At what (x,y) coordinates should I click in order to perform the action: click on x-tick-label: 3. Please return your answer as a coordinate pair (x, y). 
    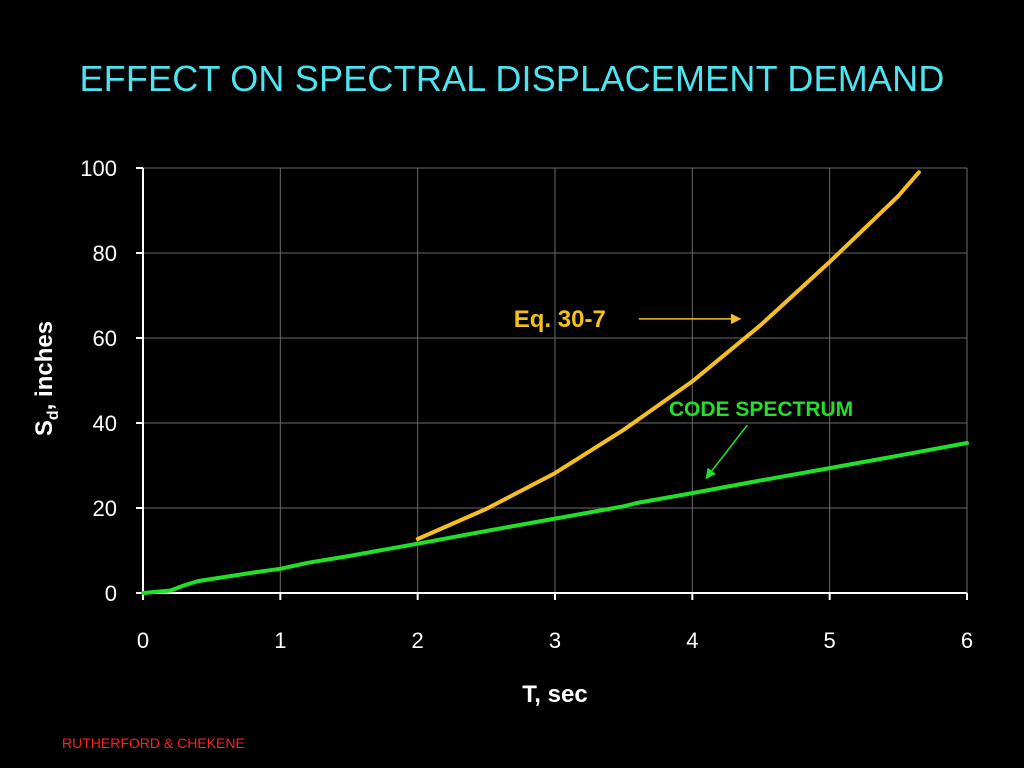
    Looking at the image, I should click on (555, 640).